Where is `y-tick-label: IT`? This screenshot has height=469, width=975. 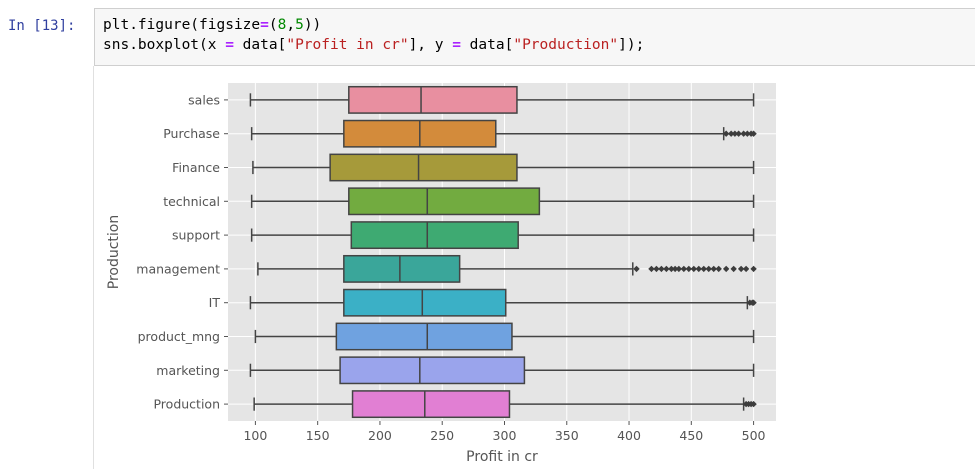 y-tick-label: IT is located at coordinates (215, 302).